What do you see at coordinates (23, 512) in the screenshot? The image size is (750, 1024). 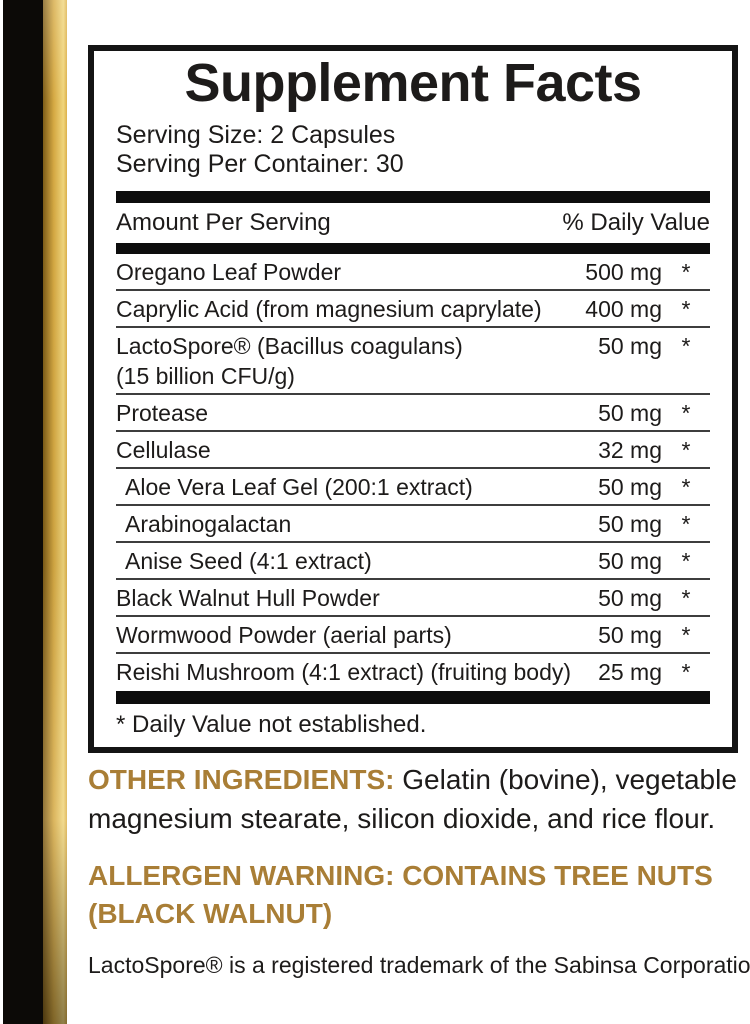 I see `brand-stripe-black` at bounding box center [23, 512].